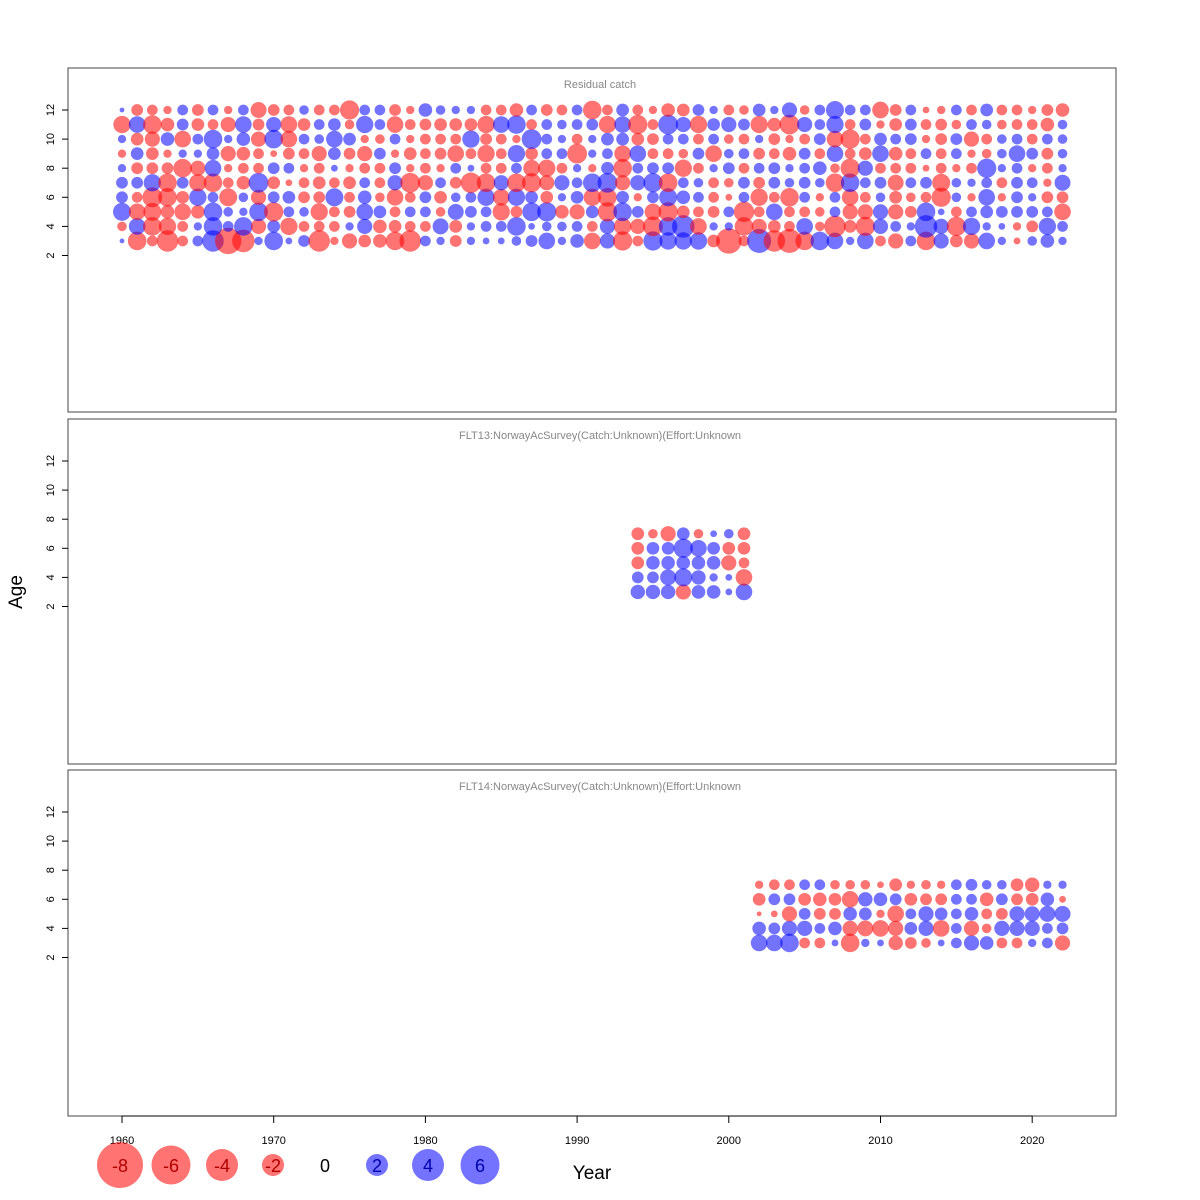 This screenshot has height=1200, width=1200. I want to click on y-tick-label: 6, so click(51, 197).